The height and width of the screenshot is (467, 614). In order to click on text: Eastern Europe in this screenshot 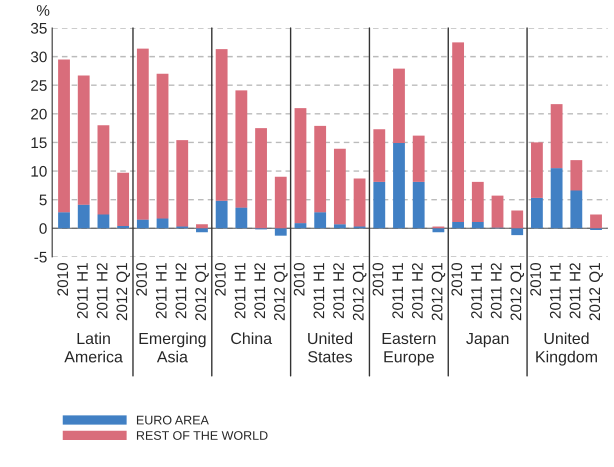, I will do `click(409, 349)`.